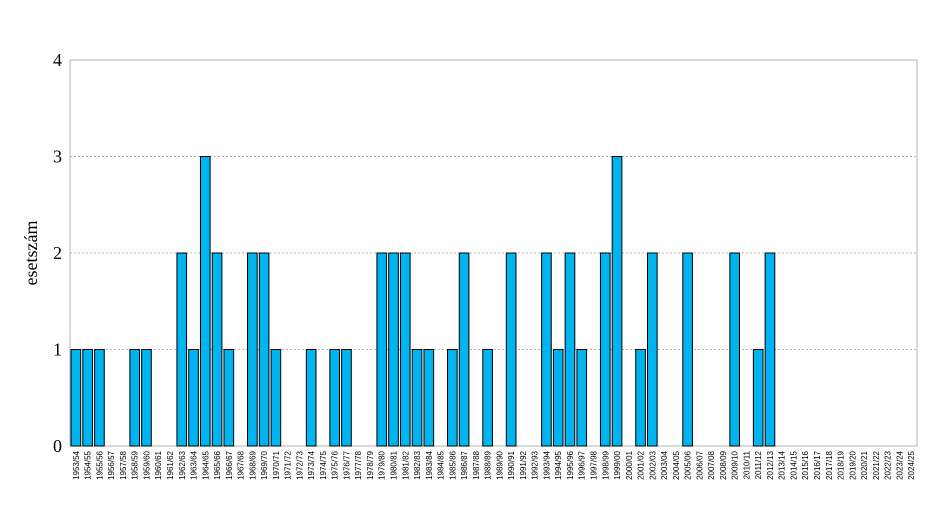 The width and height of the screenshot is (948, 527). I want to click on x-tick-label: 1992/93, so click(535, 464).